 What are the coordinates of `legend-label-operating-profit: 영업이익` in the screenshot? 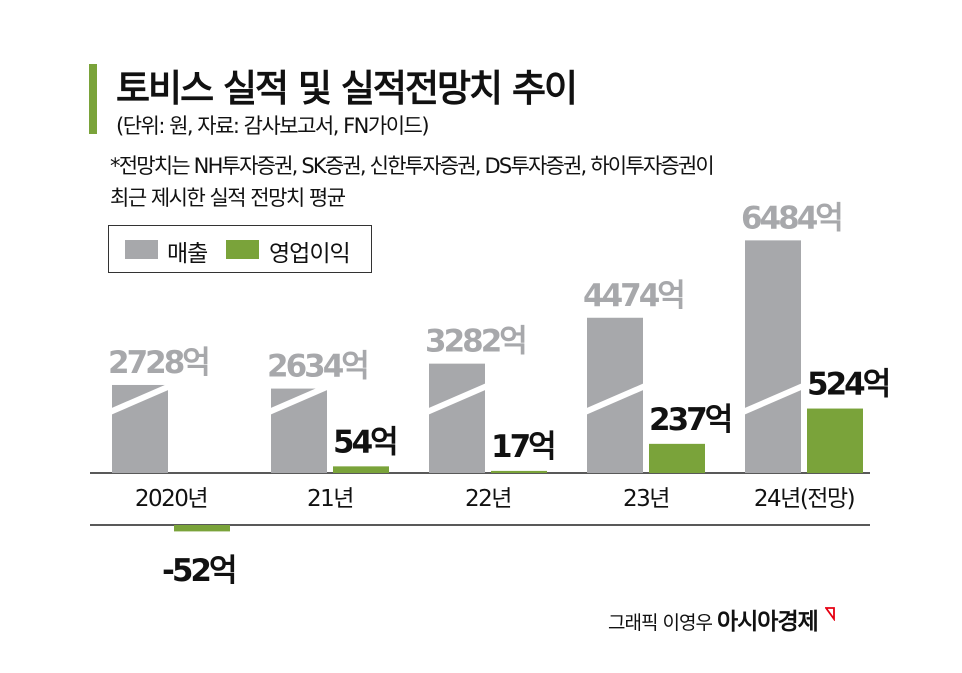 It's located at (310, 254).